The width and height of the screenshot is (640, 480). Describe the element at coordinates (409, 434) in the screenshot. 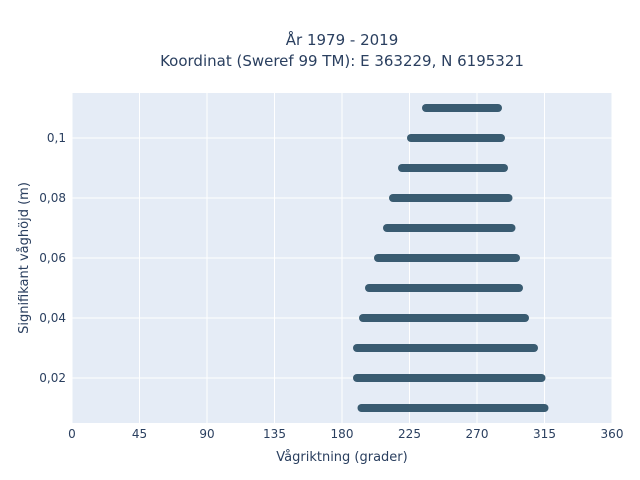

I see `x-tick-label: 225` at that location.